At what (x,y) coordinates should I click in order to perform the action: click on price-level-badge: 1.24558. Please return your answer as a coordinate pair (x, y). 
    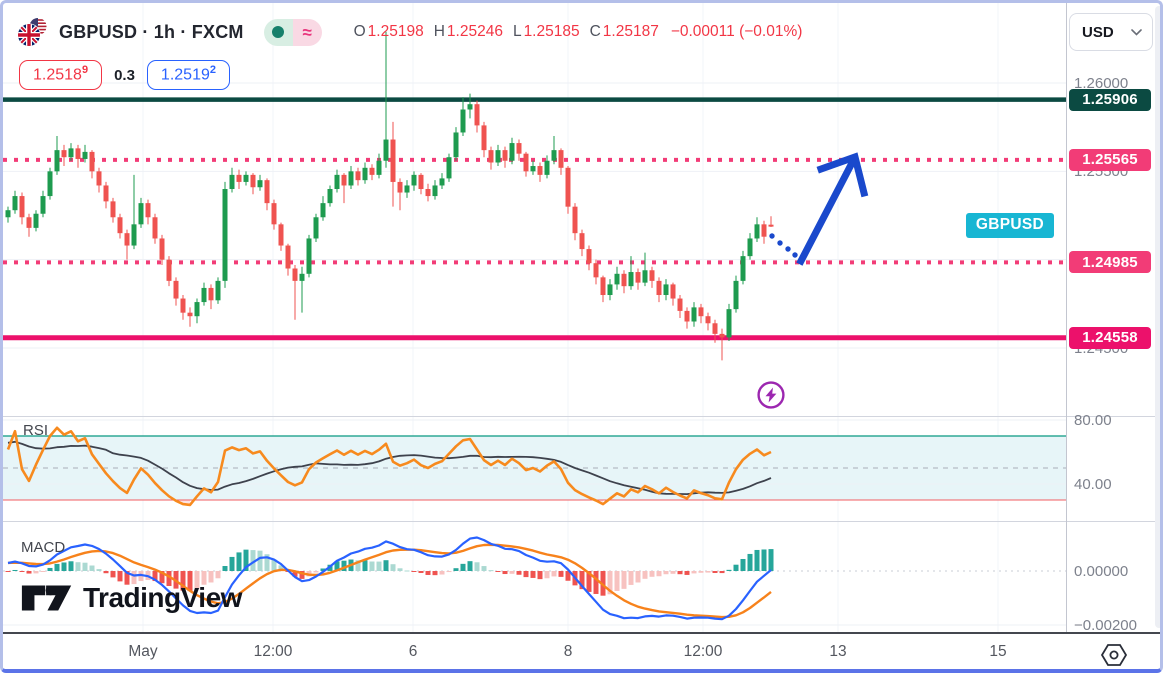
    Looking at the image, I should click on (1110, 337).